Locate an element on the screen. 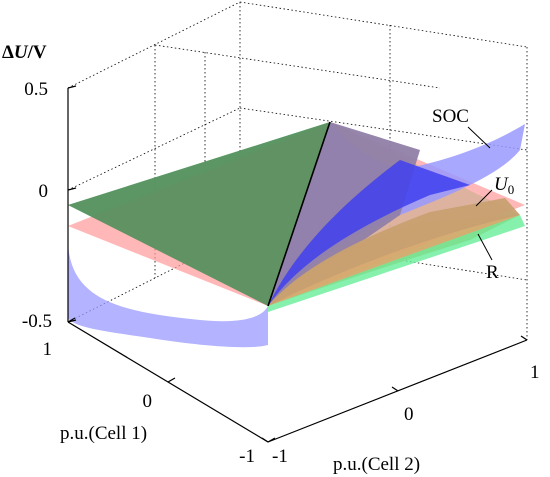 This screenshot has height=477, width=550. surface-ridge-line is located at coordinates (299, 214).